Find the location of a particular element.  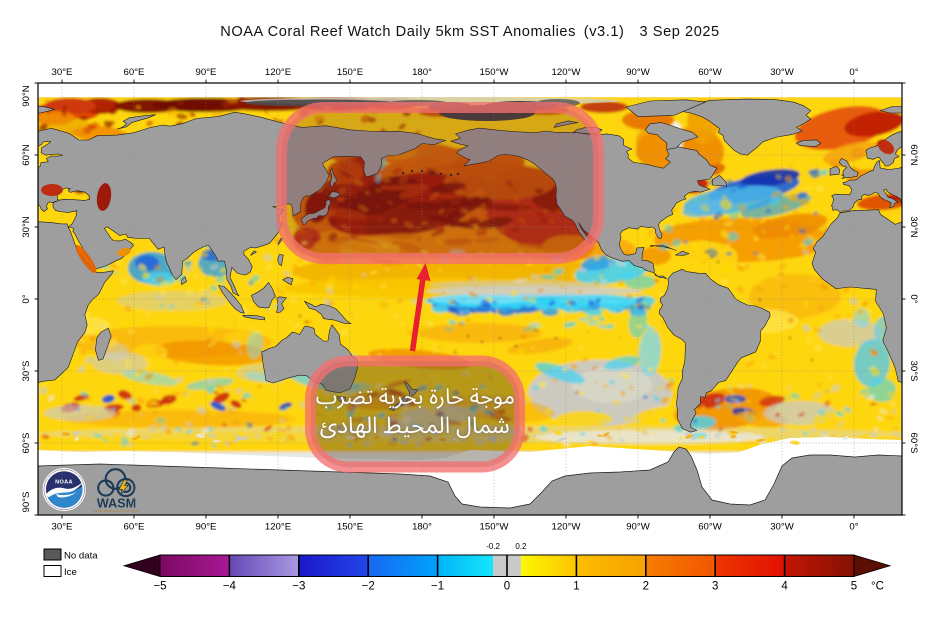

svg-text: NOAA is located at coordinates (64, 483).